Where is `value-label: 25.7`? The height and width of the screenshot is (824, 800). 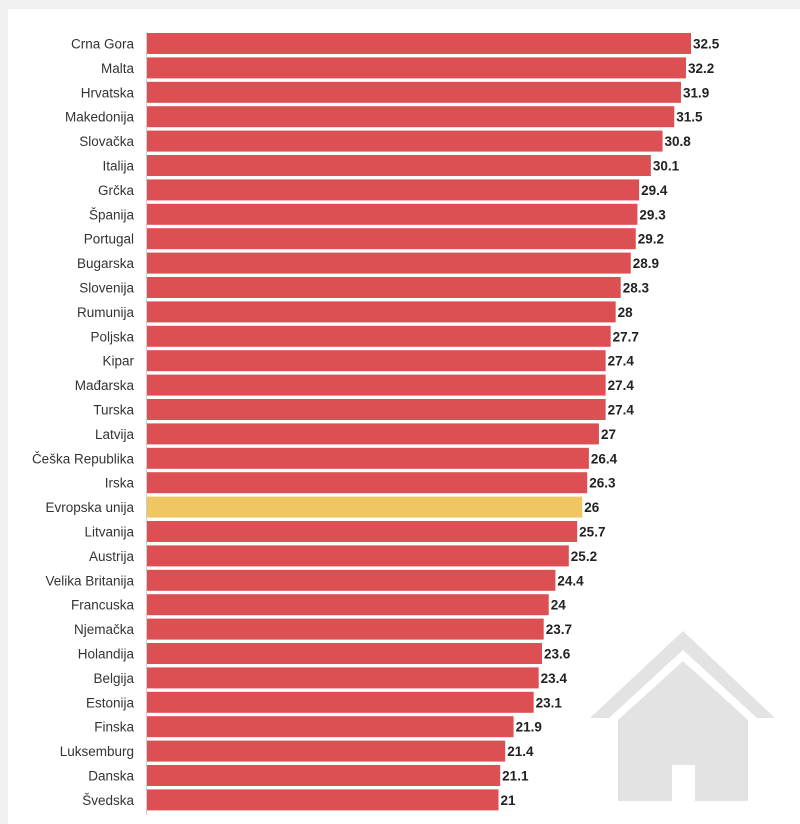
value-label: 25.7 is located at coordinates (592, 532).